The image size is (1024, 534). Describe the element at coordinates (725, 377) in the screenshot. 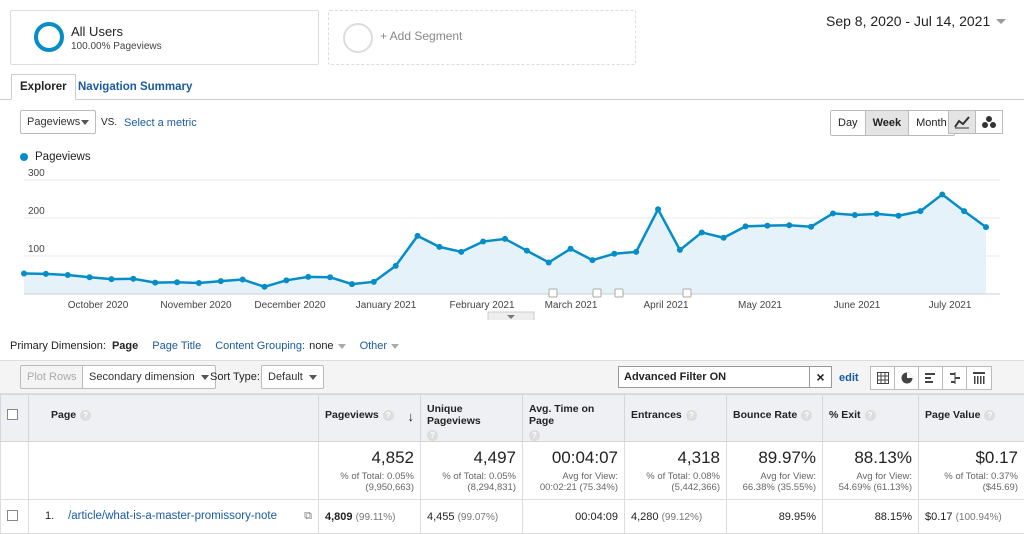

I see `advanced-filter-field: Advanced Filter ON ×` at that location.